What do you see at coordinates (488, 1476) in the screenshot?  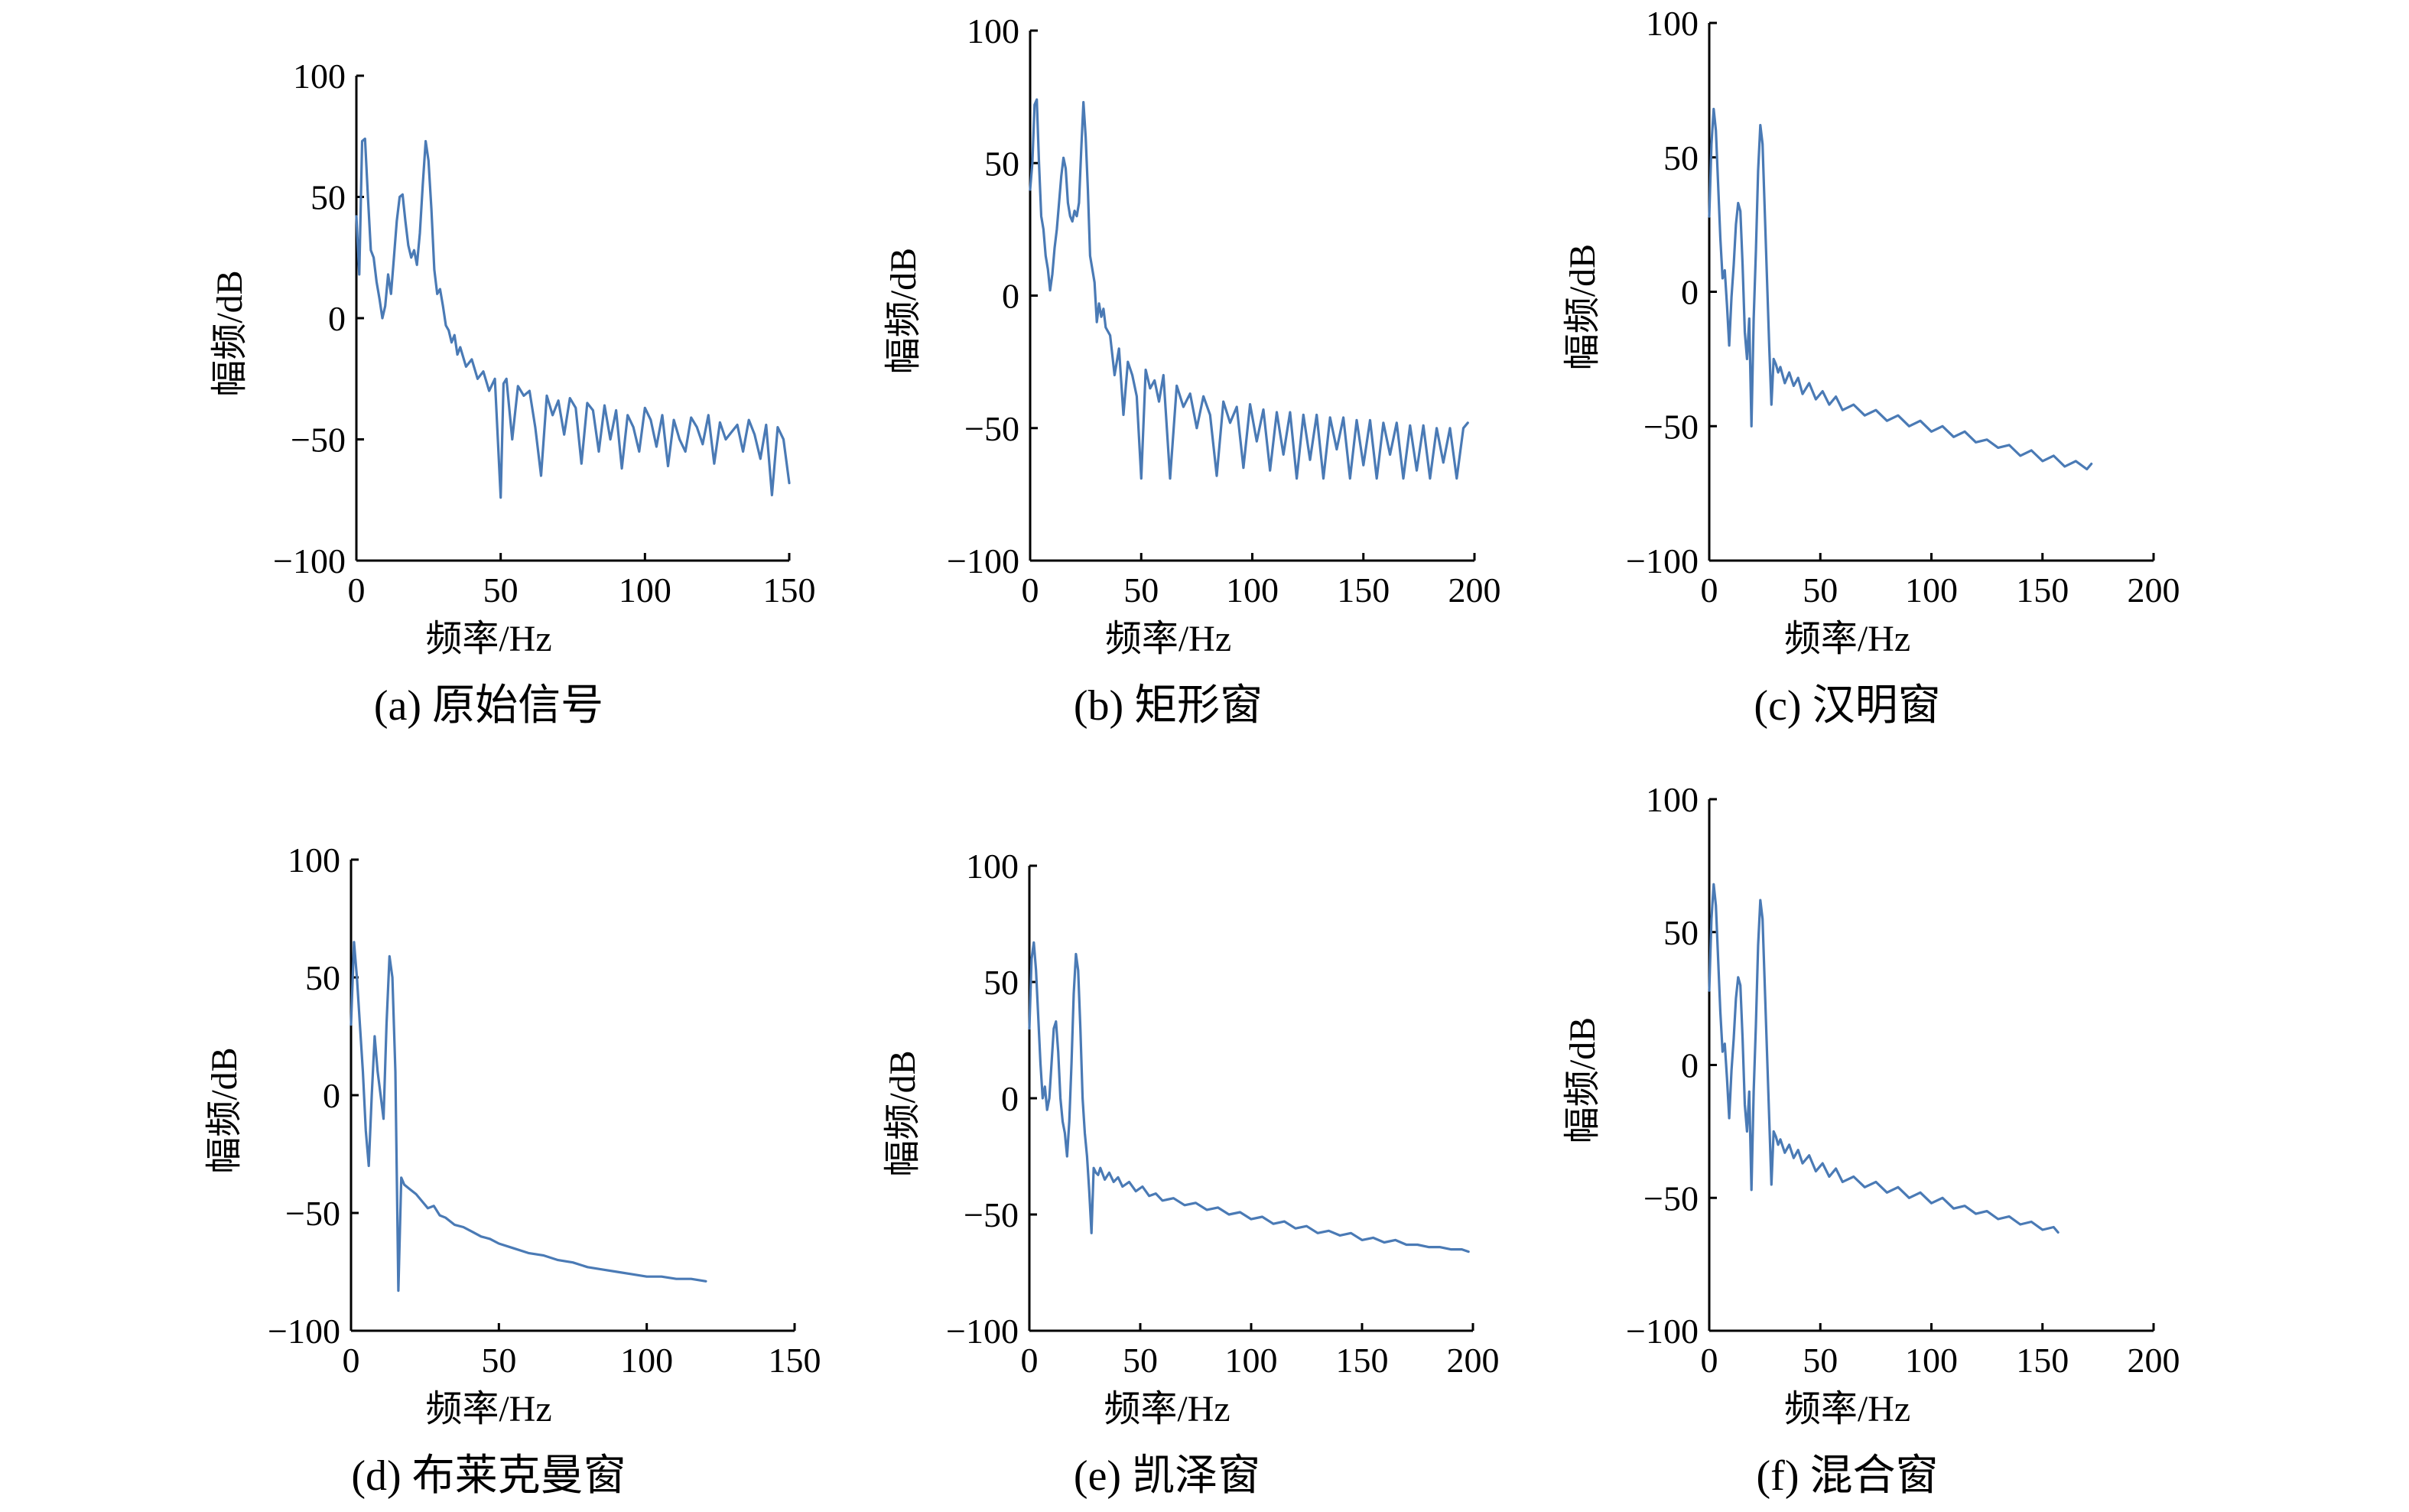 I see `panel-caption: (d) 布莱克曼窗` at bounding box center [488, 1476].